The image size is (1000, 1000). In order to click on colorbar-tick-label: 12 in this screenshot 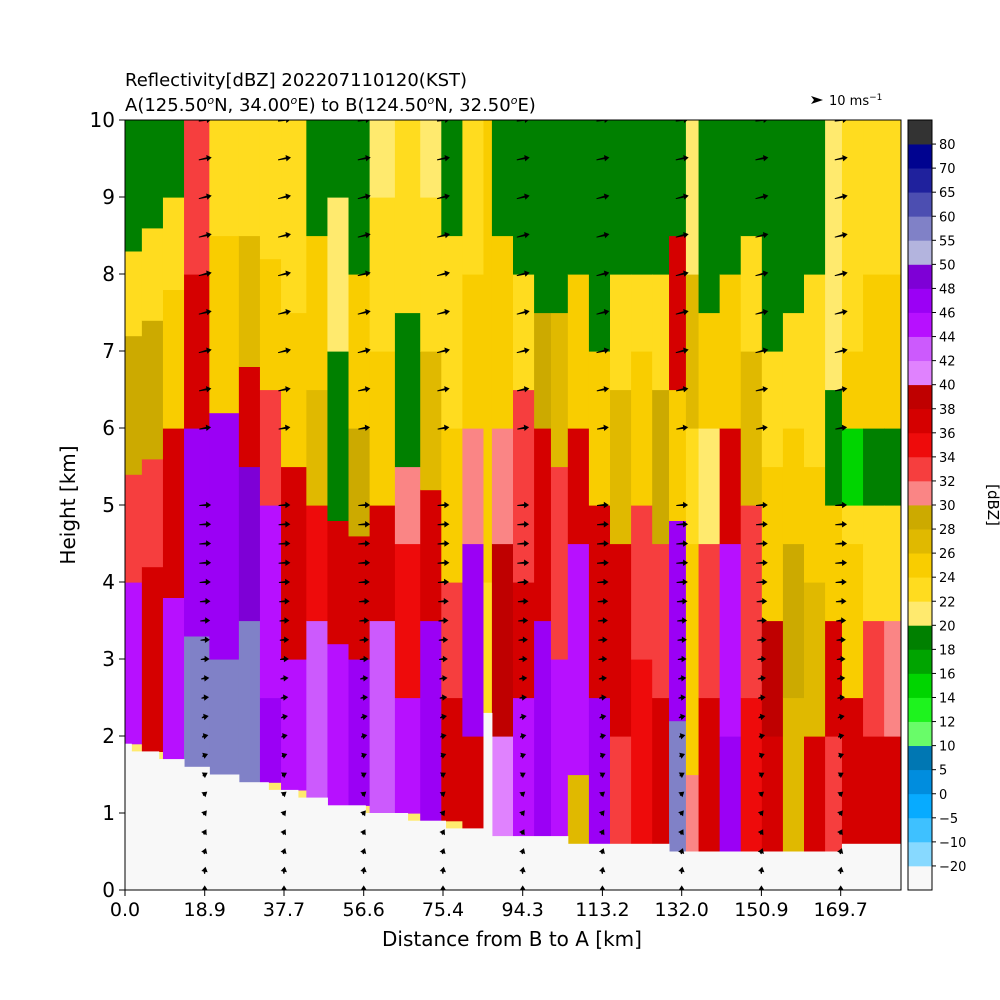, I will do `click(947, 723)`.